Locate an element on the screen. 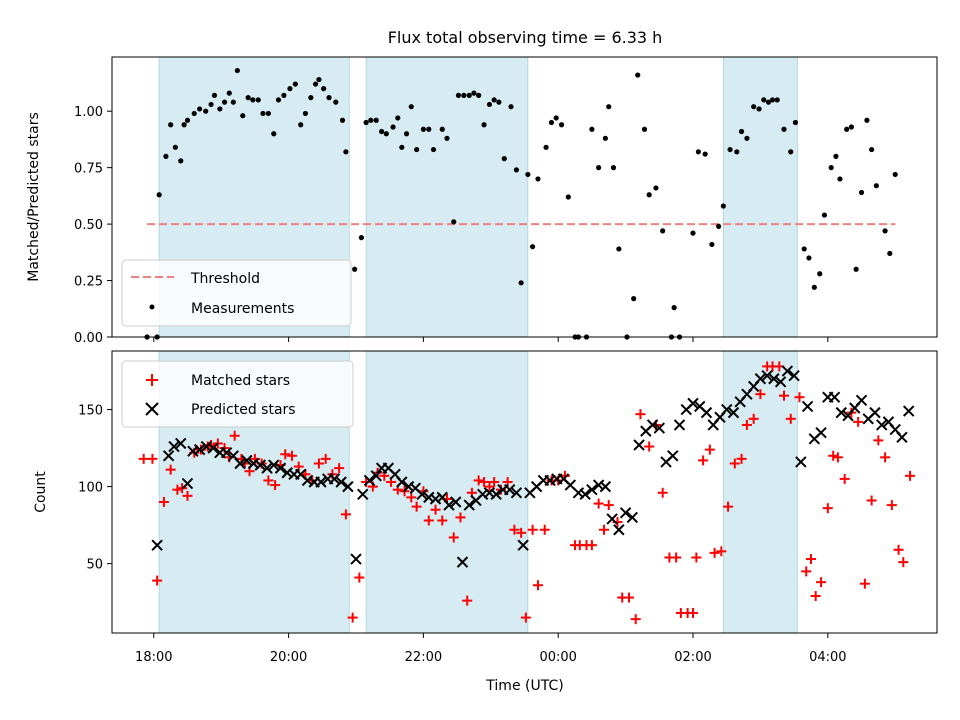  top-y-axis-label: Matched/Predicted stars is located at coordinates (34, 197).